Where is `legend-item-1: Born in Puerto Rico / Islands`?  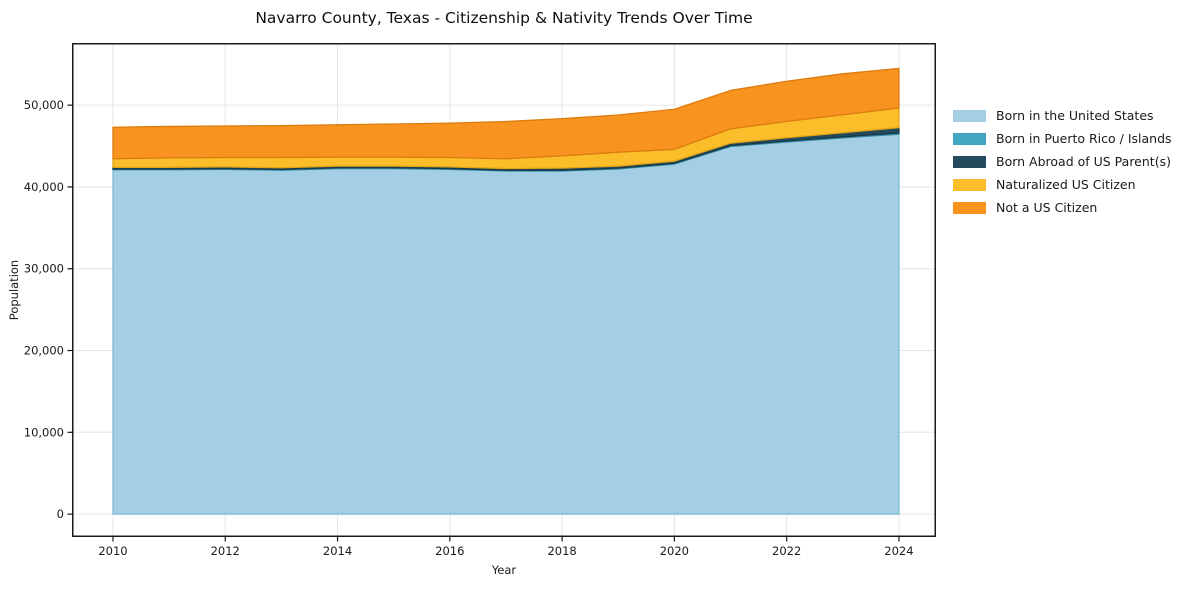 legend-item-1: Born in Puerto Rico / Islands is located at coordinates (1062, 138).